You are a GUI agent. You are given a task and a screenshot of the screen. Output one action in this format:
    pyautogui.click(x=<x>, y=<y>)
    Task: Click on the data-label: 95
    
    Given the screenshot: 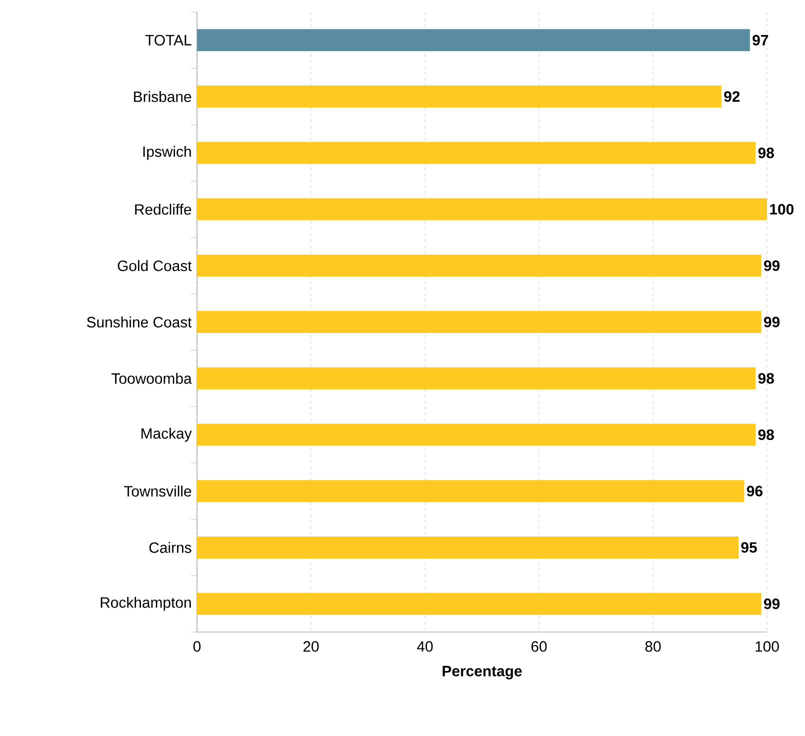 What is the action you would take?
    pyautogui.click(x=749, y=547)
    